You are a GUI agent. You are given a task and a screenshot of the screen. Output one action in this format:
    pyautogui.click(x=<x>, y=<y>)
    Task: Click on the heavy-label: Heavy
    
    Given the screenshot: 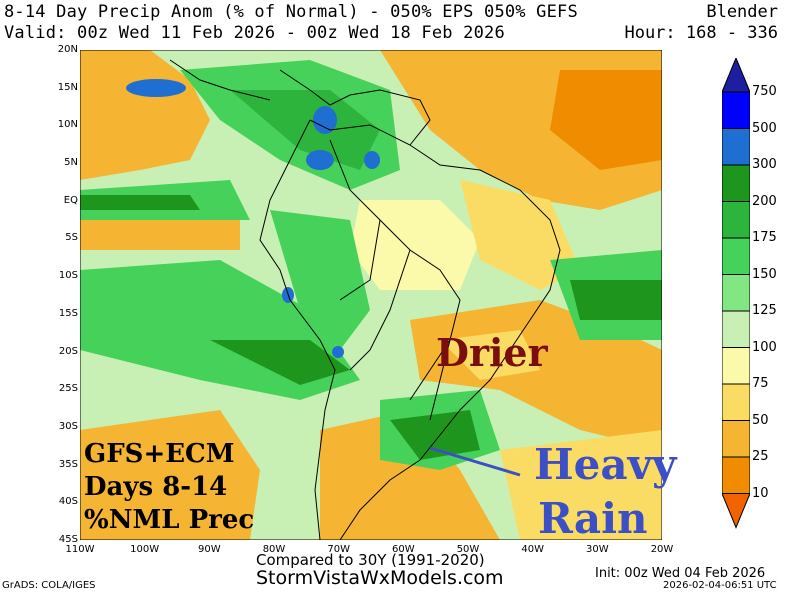 What is the action you would take?
    pyautogui.click(x=605, y=464)
    